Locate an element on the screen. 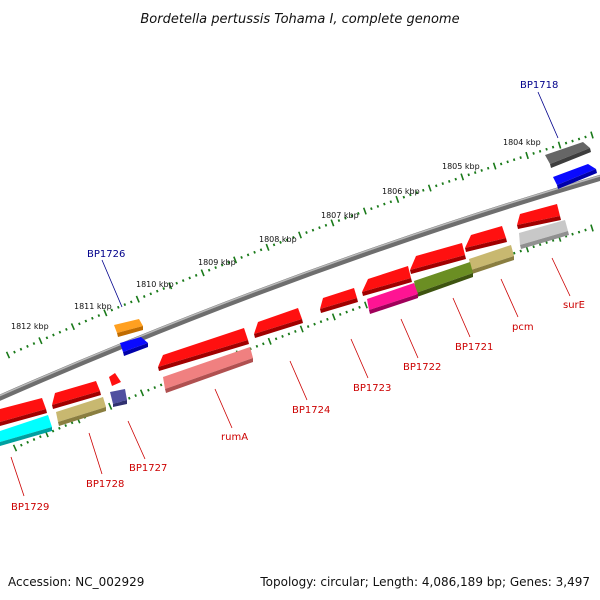 The height and width of the screenshot is (600, 600). gene-bp1718 is located at coordinates (575, 176).